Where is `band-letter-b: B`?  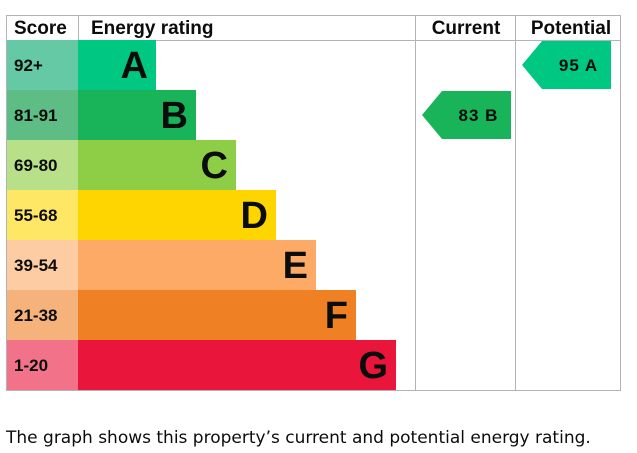 band-letter-b: B is located at coordinates (174, 116).